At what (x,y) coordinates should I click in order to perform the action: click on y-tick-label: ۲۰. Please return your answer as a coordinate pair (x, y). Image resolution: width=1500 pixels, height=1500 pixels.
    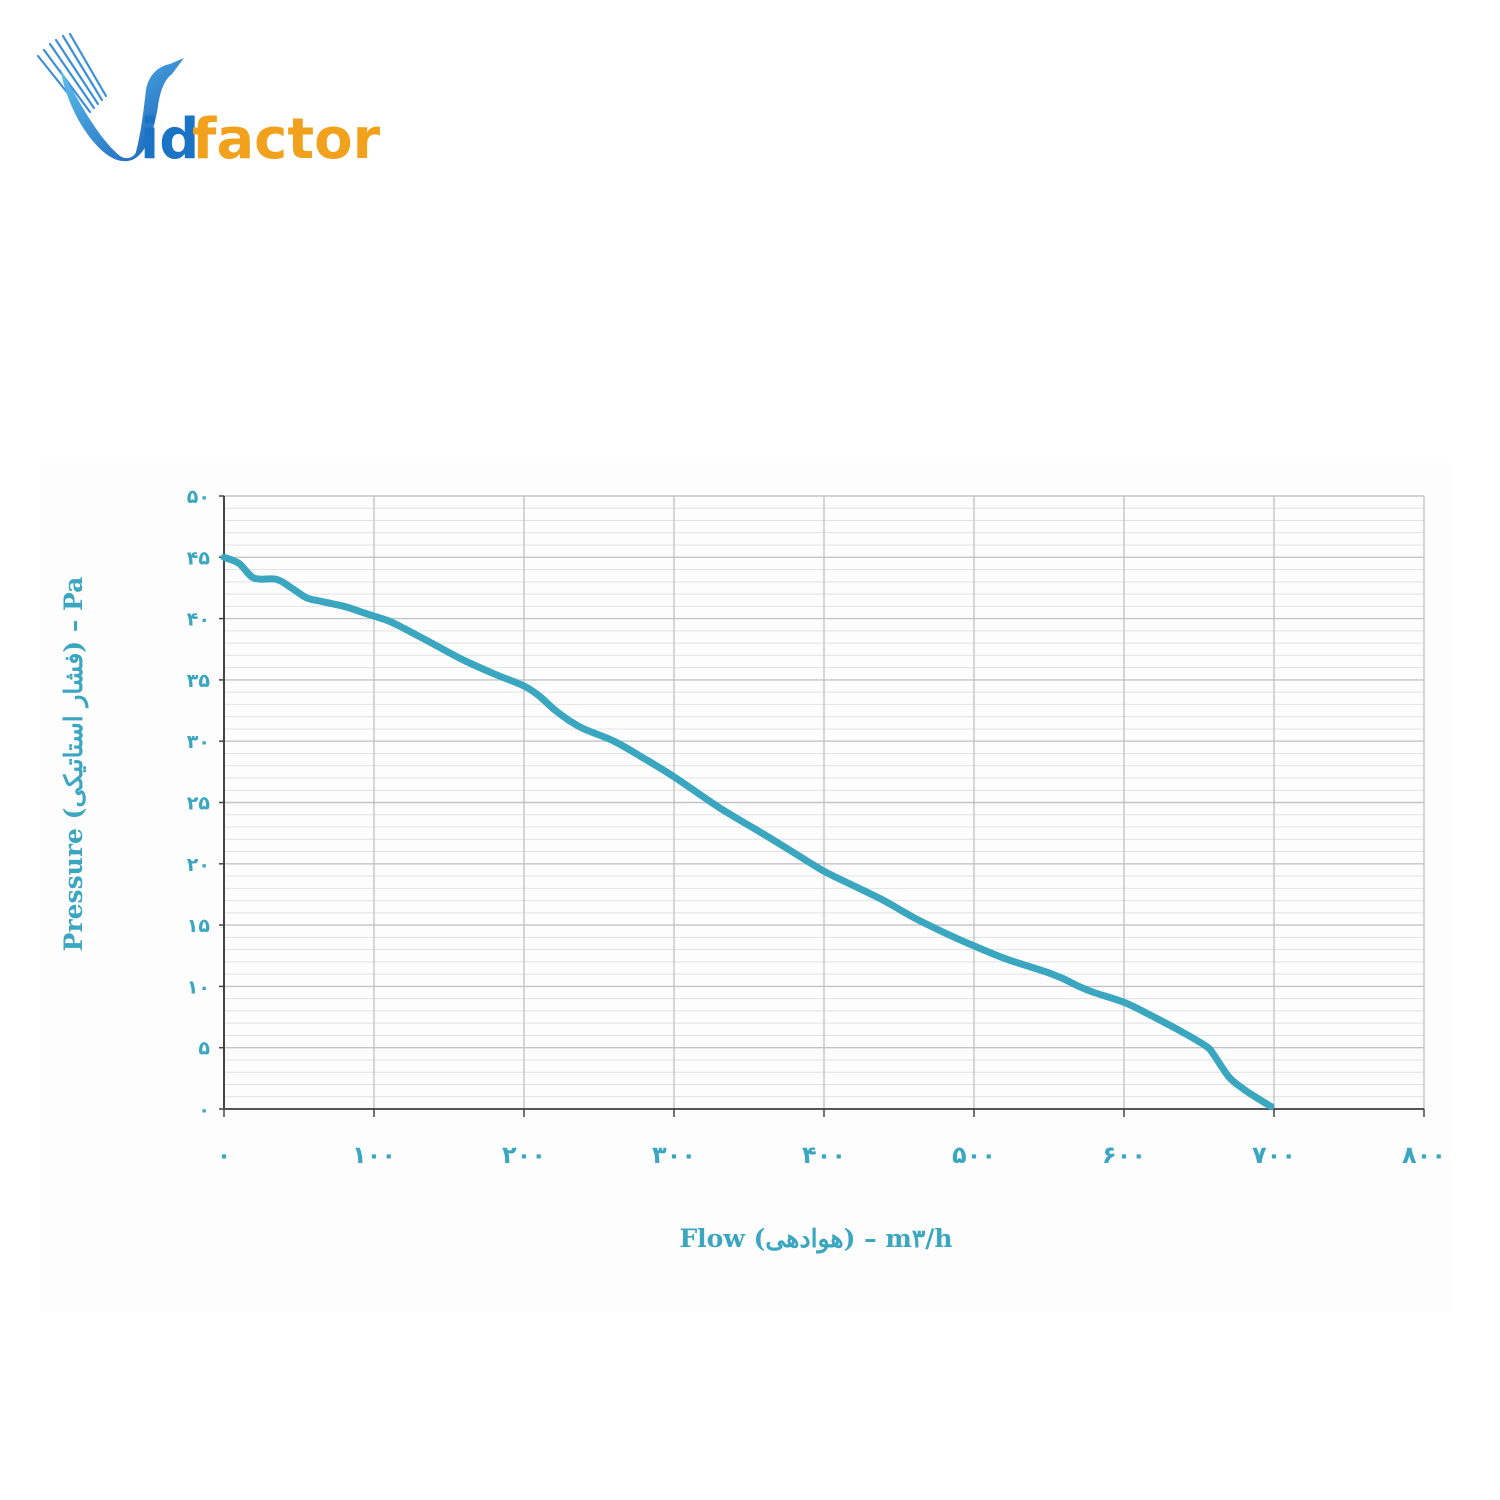
    Looking at the image, I should click on (198, 865).